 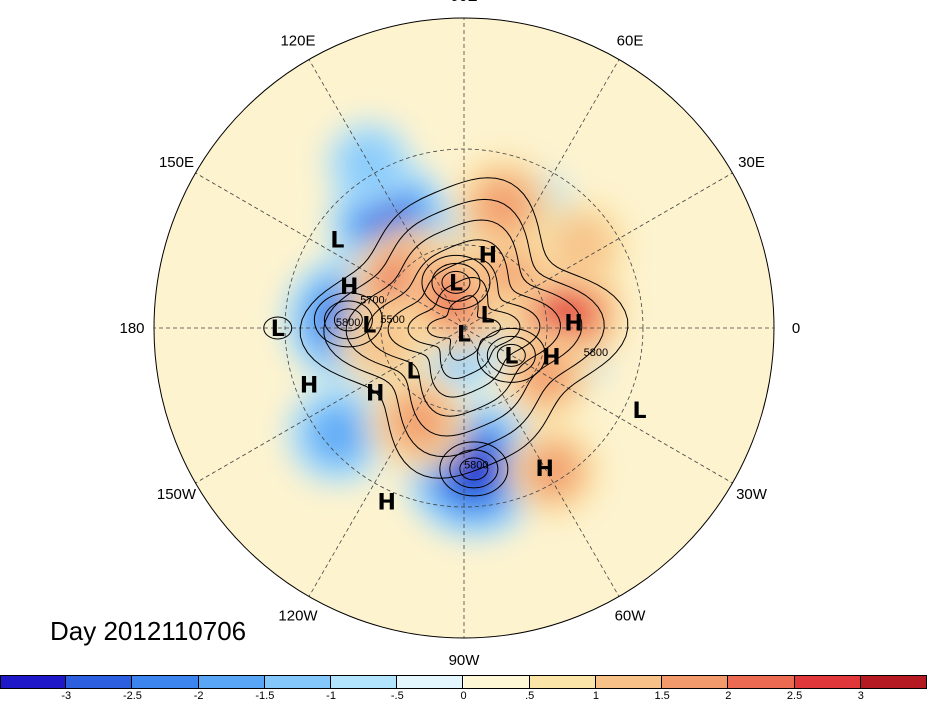 I want to click on colorbar-tick-label: 2.5, so click(x=794, y=696).